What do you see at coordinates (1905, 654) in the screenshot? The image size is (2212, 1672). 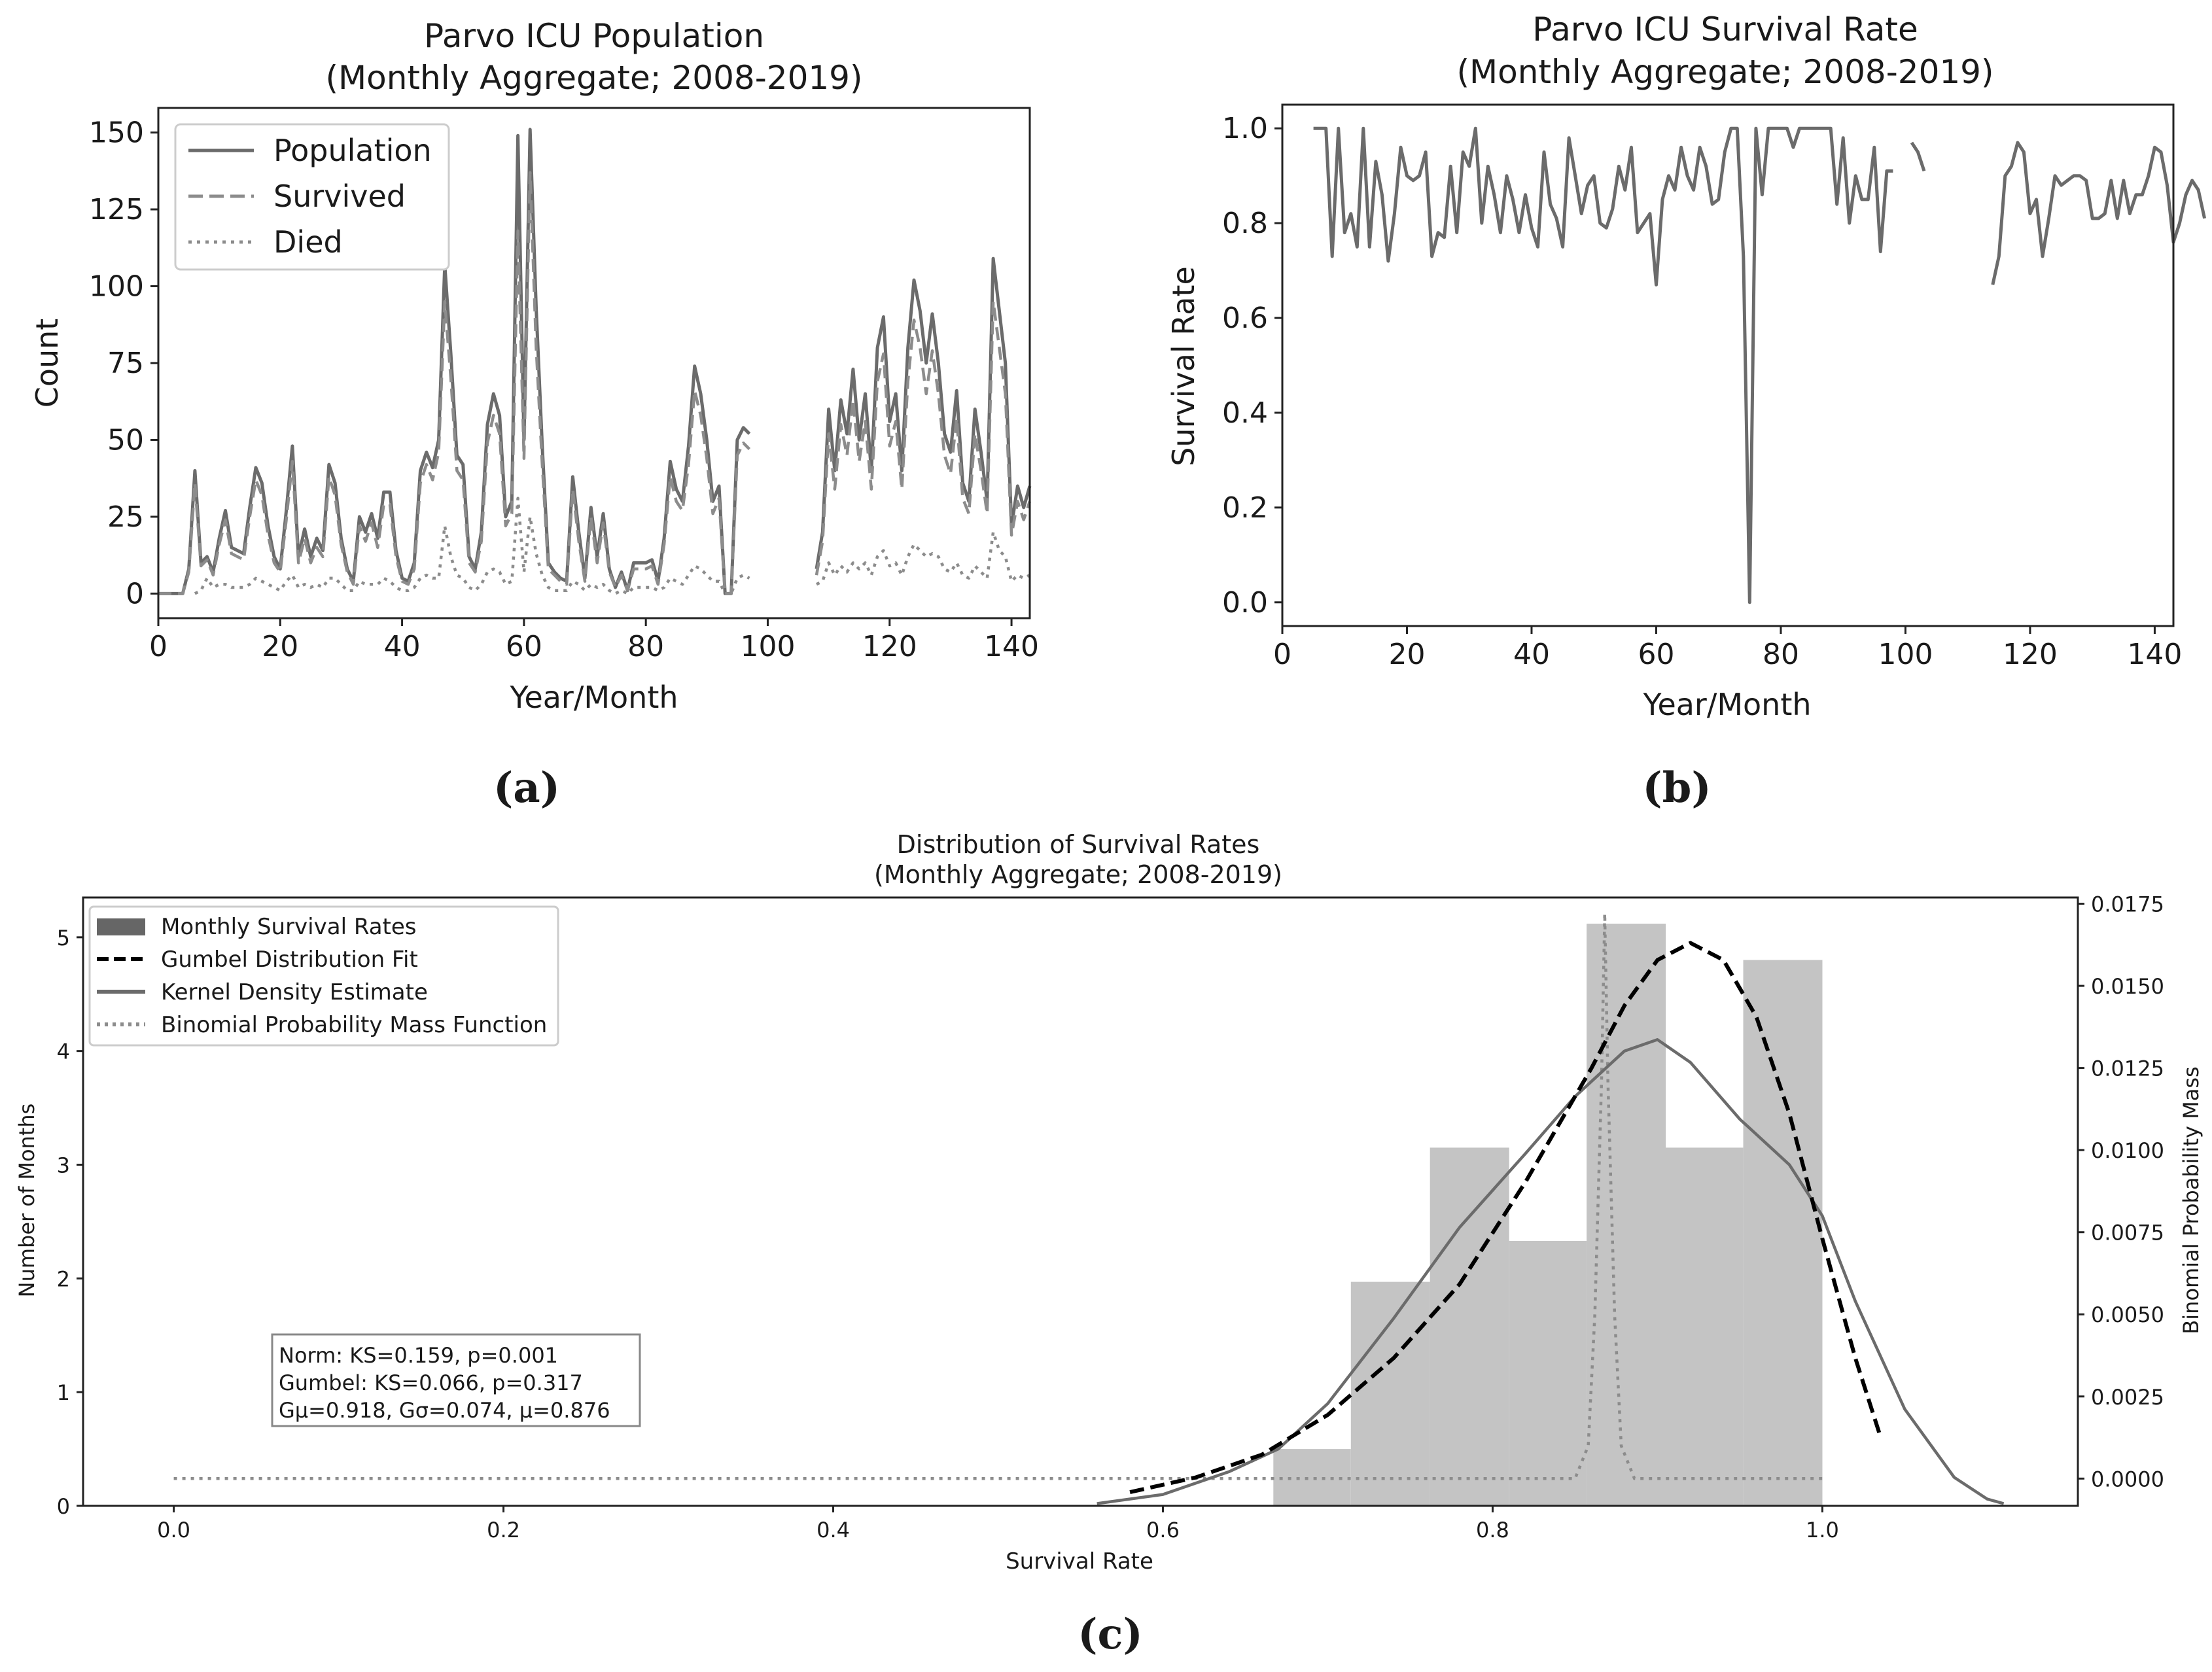 I see `panel-b-xtick-label: 100` at bounding box center [1905, 654].